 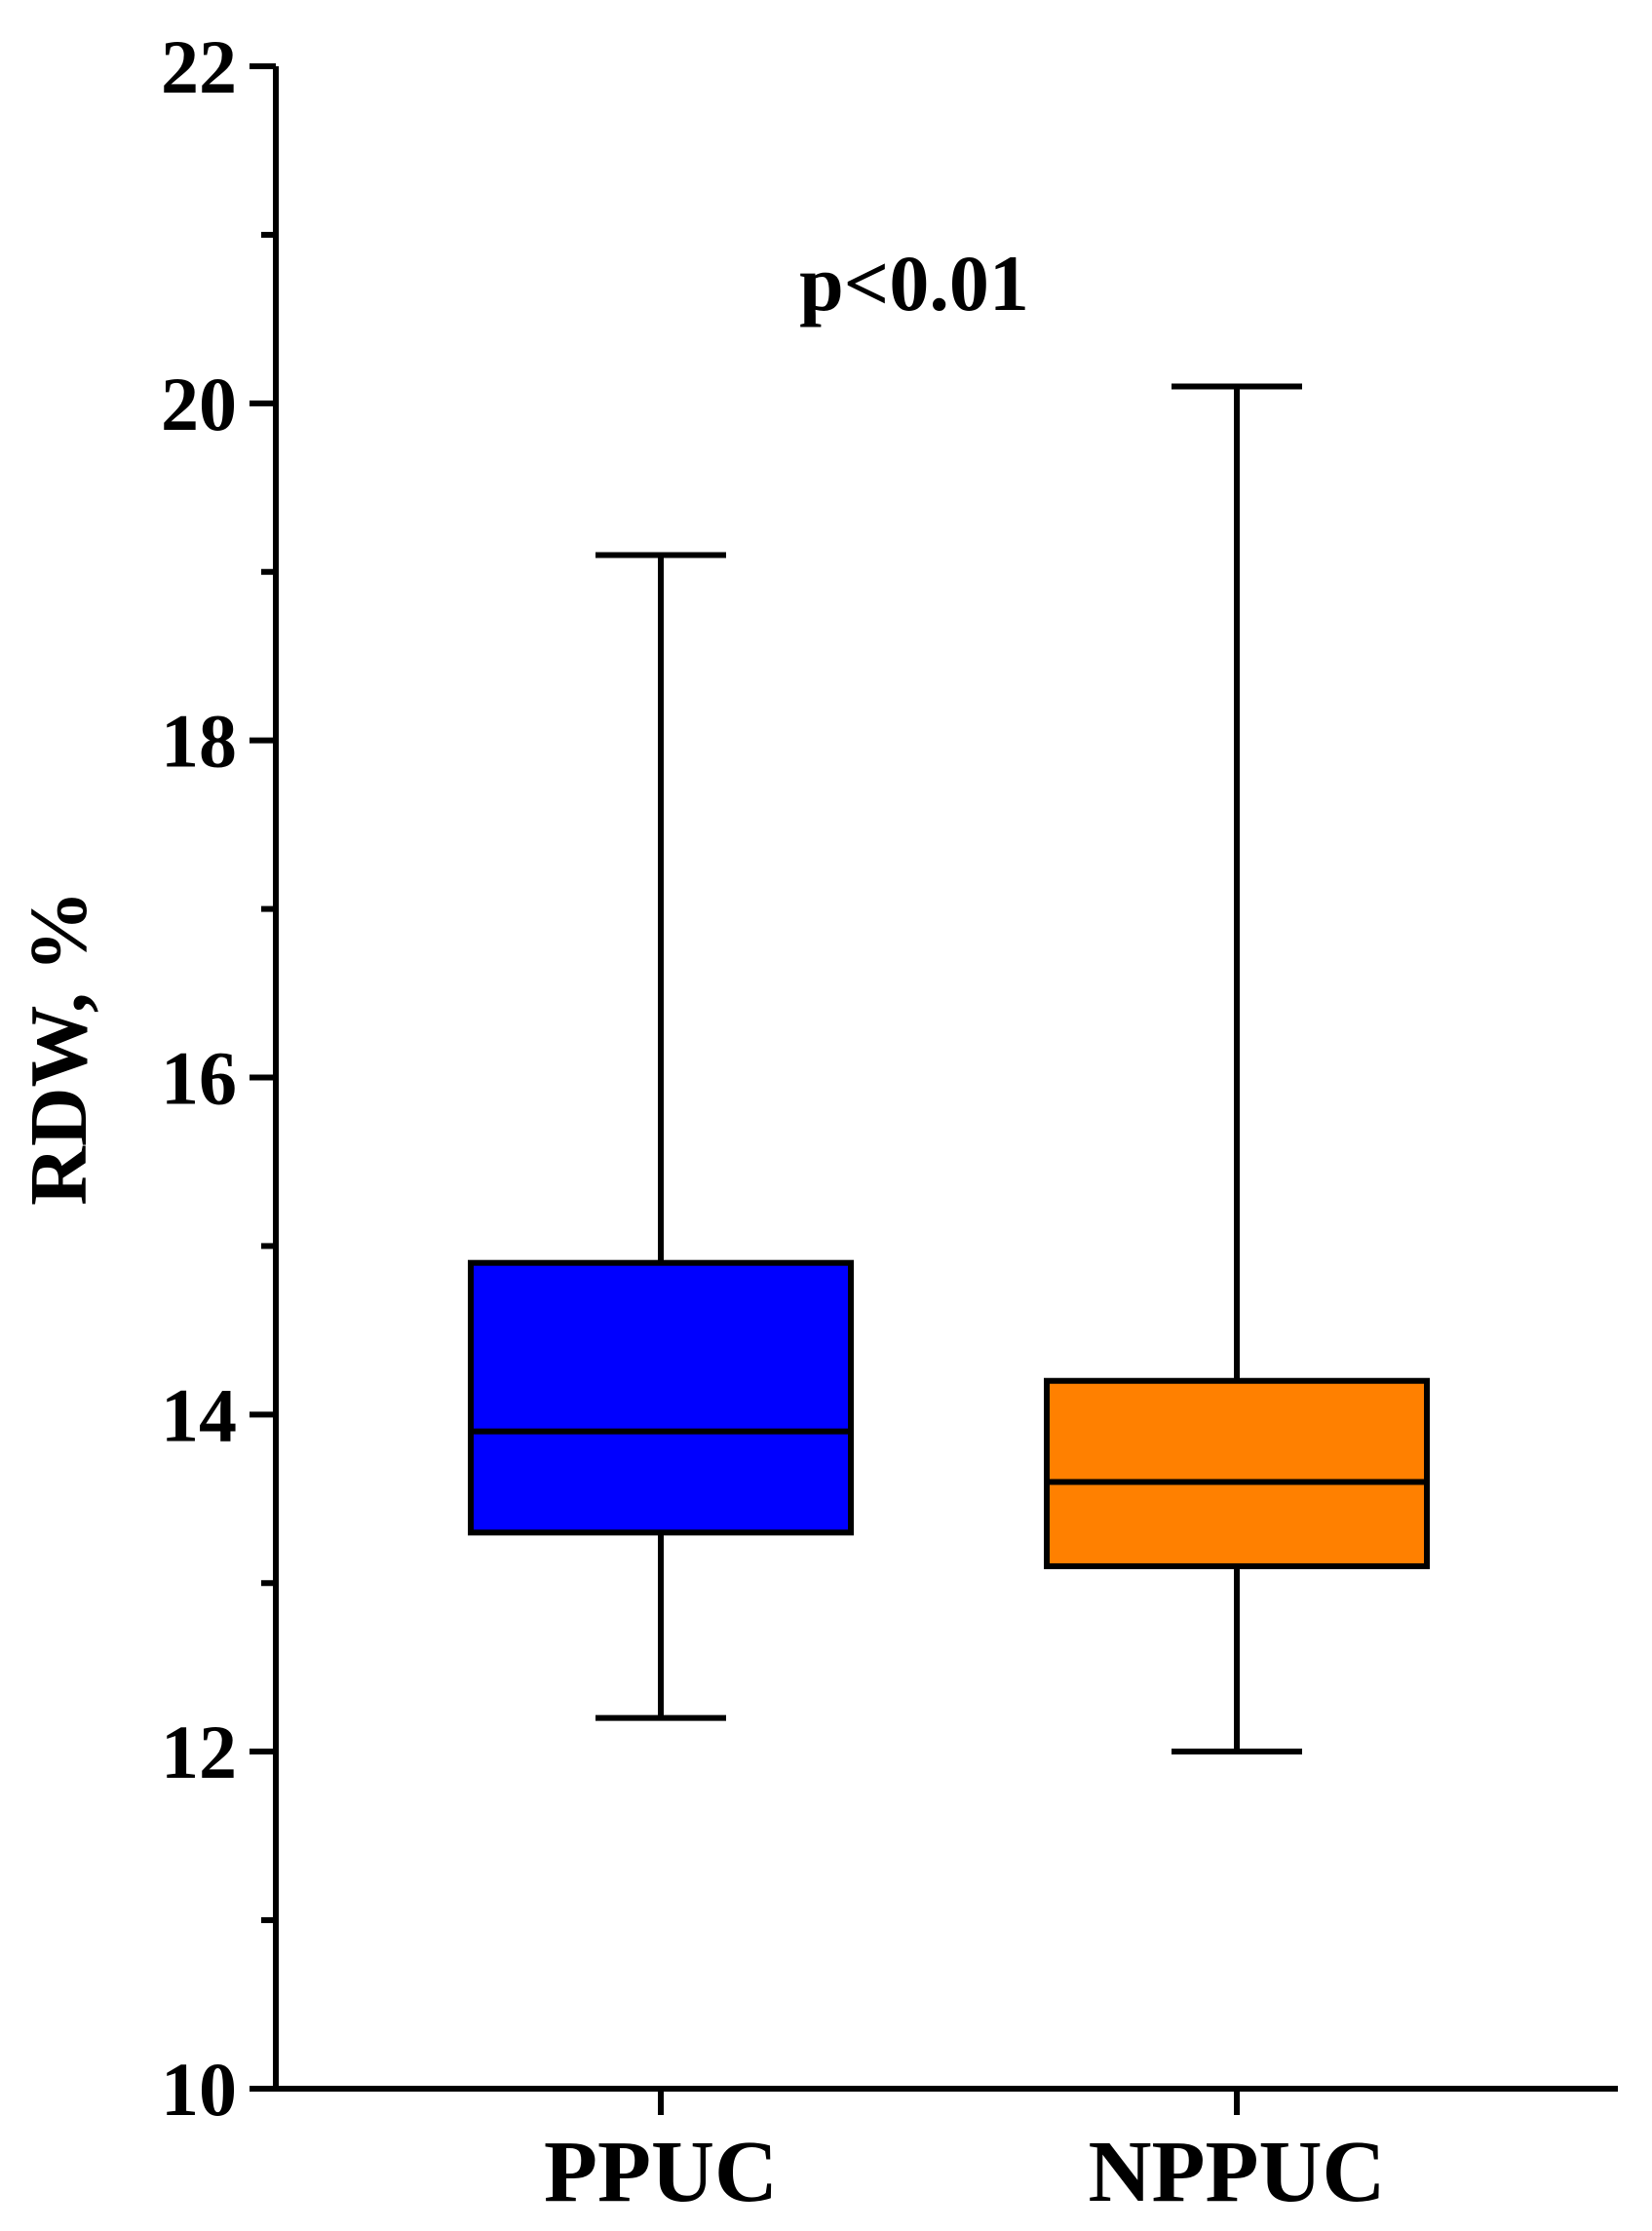 What do you see at coordinates (661, 1136) in the screenshot?
I see `box-ppuc` at bounding box center [661, 1136].